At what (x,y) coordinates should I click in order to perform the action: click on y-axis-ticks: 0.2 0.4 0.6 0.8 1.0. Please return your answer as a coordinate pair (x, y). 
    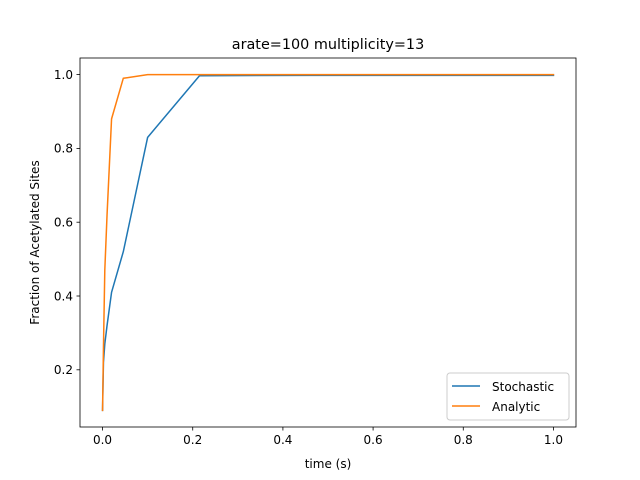
    Looking at the image, I should click on (67, 222).